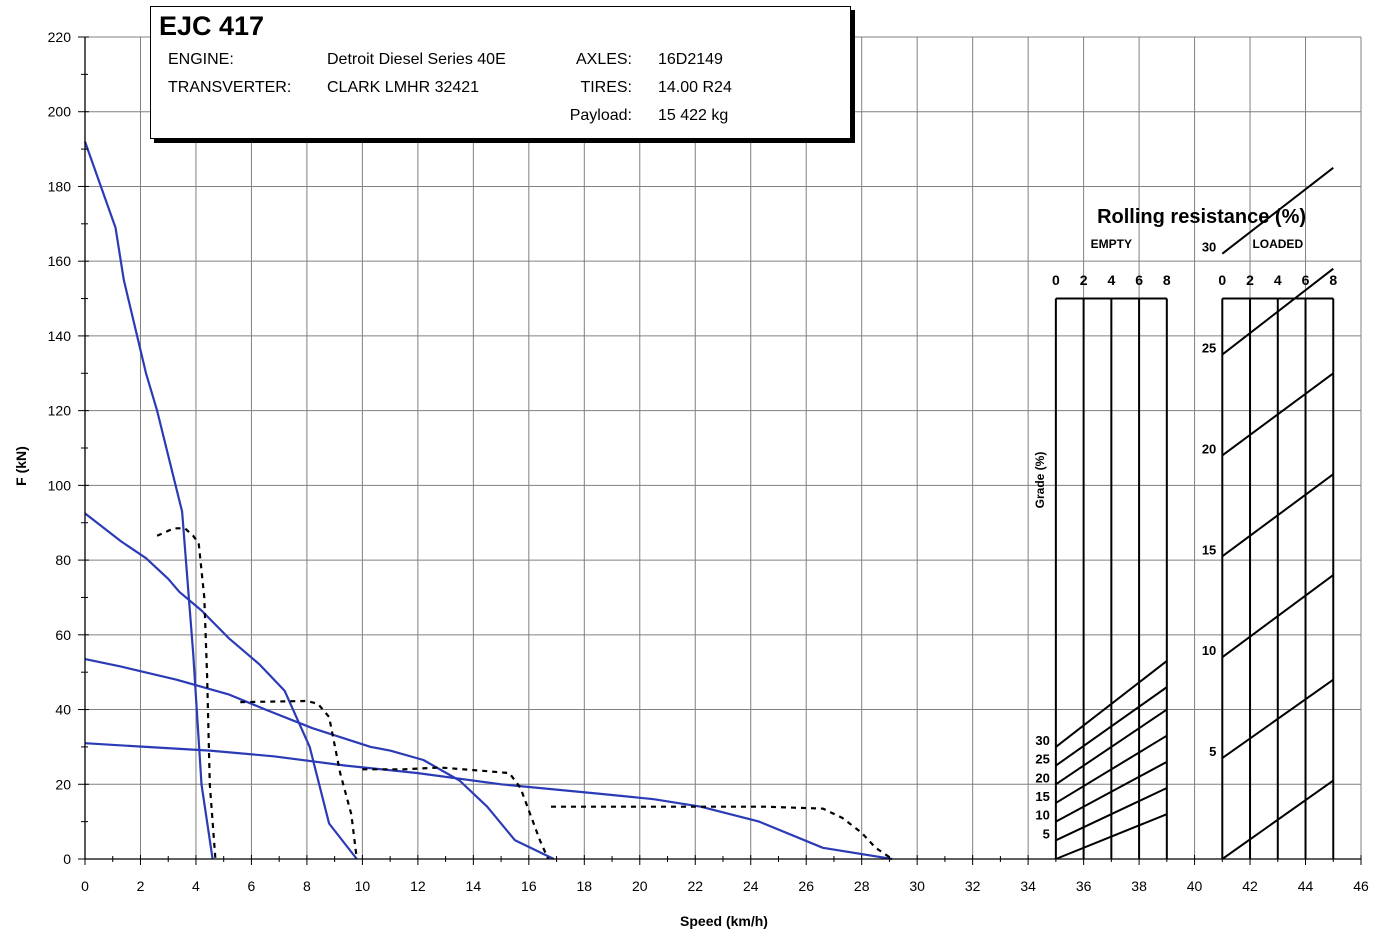 The image size is (1377, 932). Describe the element at coordinates (418, 886) in the screenshot. I see `x-tick-label: 12` at that location.